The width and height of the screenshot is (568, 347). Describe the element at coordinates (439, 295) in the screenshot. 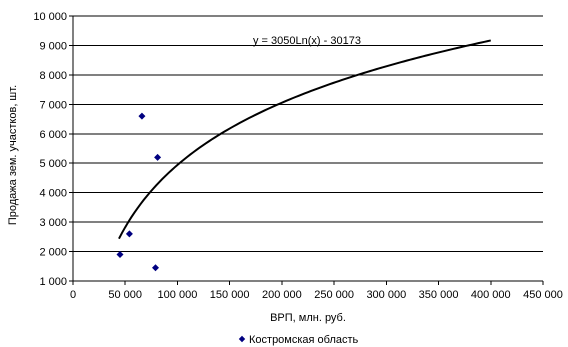

I see `x-tick-label-7: 350 000` at that location.